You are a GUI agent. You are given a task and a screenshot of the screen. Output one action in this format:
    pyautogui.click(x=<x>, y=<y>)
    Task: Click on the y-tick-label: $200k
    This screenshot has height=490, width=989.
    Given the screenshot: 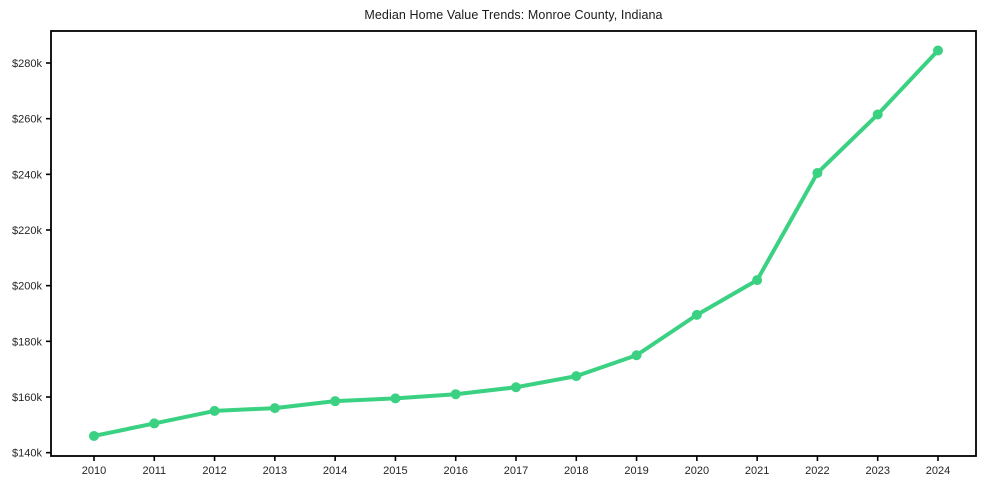 What is the action you would take?
    pyautogui.click(x=27, y=287)
    